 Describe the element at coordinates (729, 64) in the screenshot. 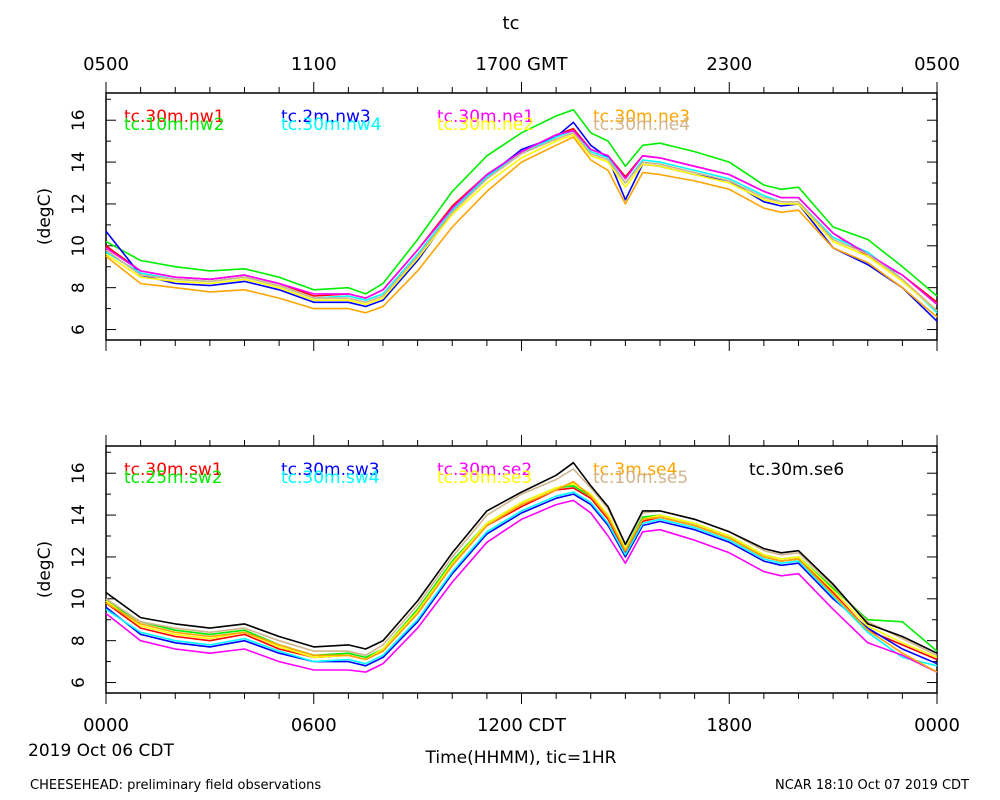

I see `top-axis-tick-label: 2300` at that location.